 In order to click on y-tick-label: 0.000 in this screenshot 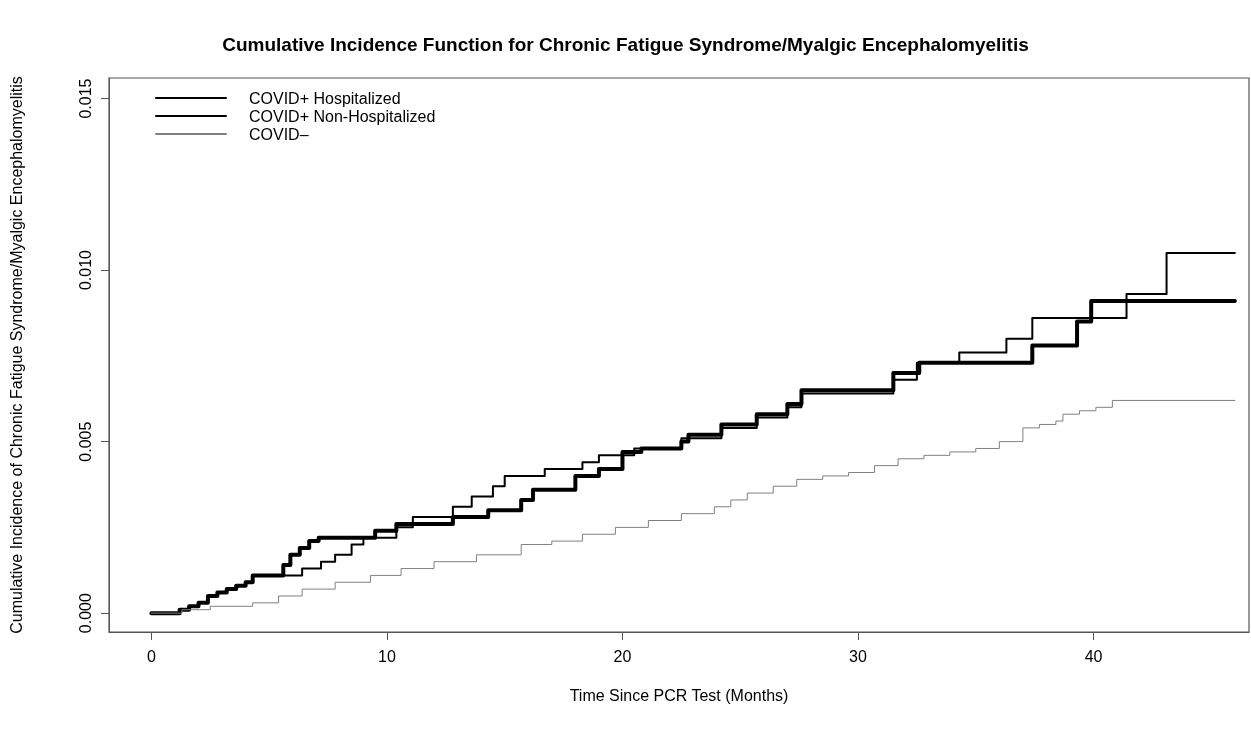, I will do `click(85, 613)`.